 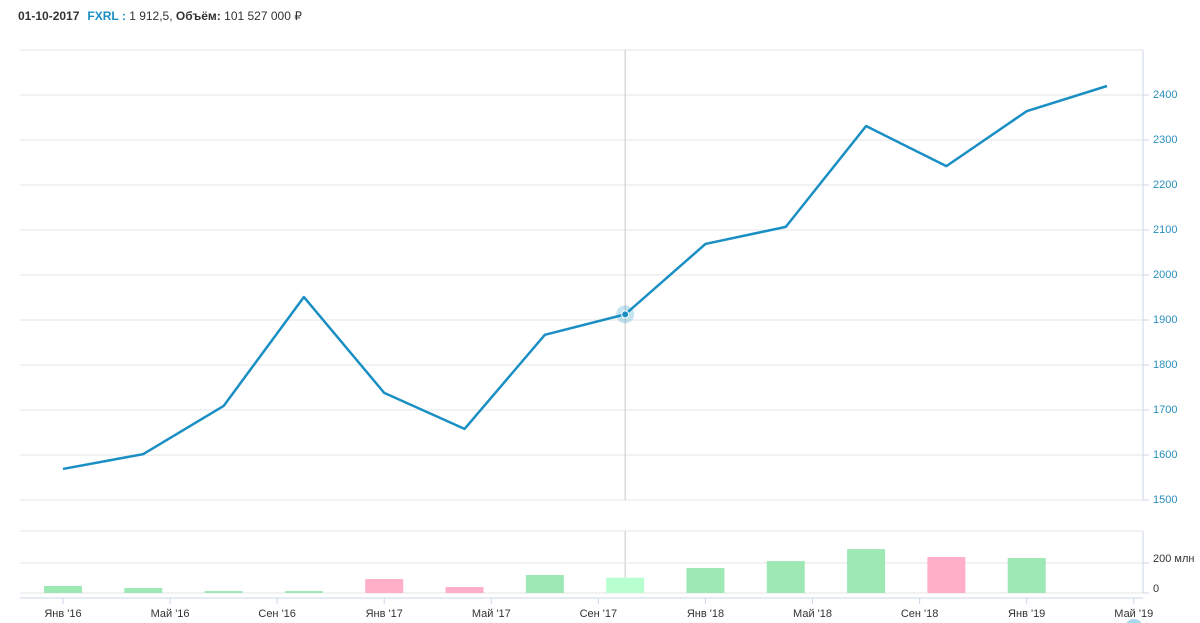 I want to click on x-tick-label: Сен '17, so click(x=599, y=614).